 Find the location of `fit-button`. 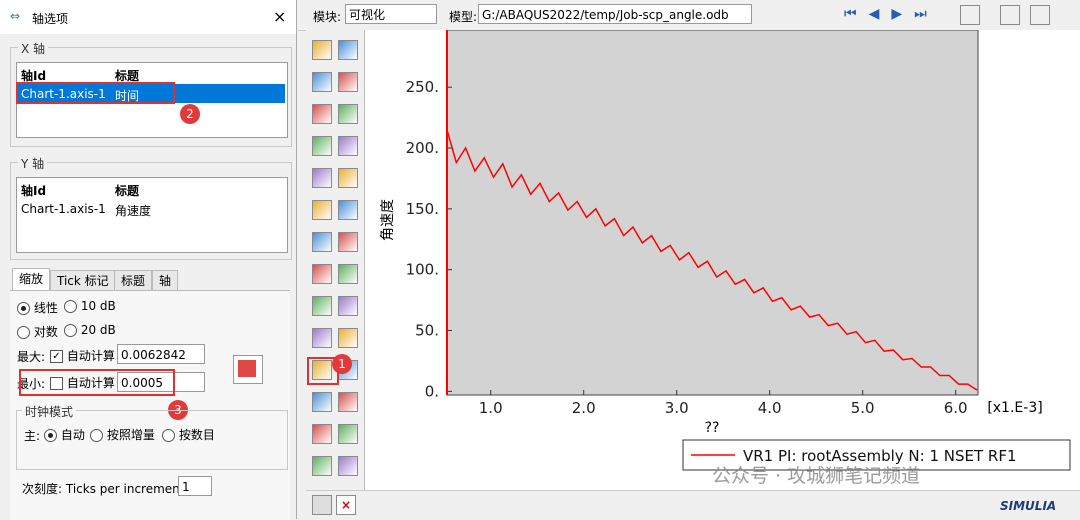

fit-button is located at coordinates (248, 369).